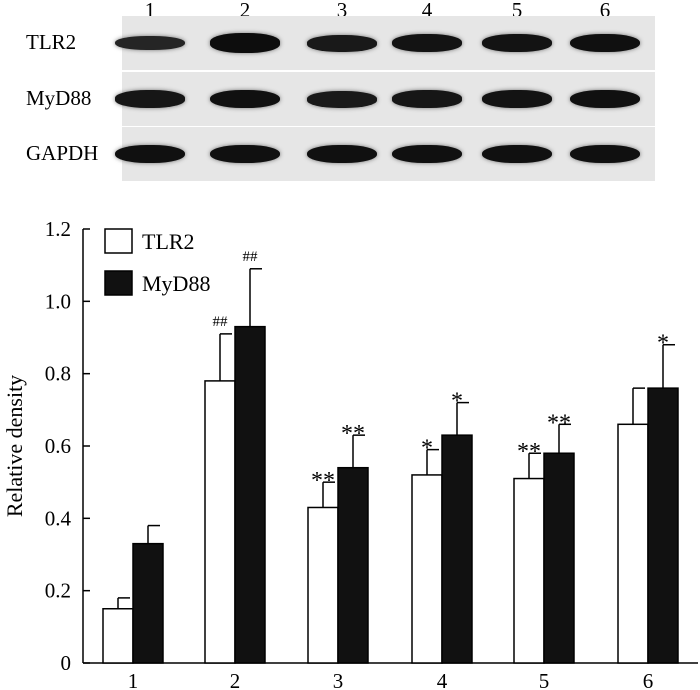 The height and width of the screenshot is (690, 700). What do you see at coordinates (235, 679) in the screenshot?
I see `x-tick-label: 2` at bounding box center [235, 679].